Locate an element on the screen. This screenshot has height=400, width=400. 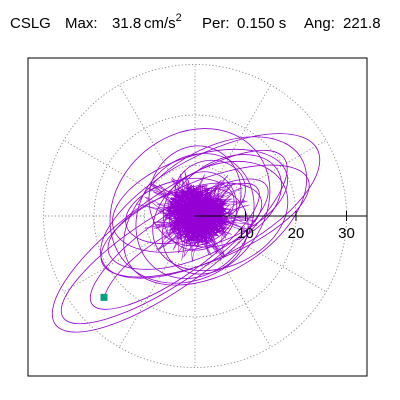
max-unit: cm/s2 is located at coordinates (163, 22).